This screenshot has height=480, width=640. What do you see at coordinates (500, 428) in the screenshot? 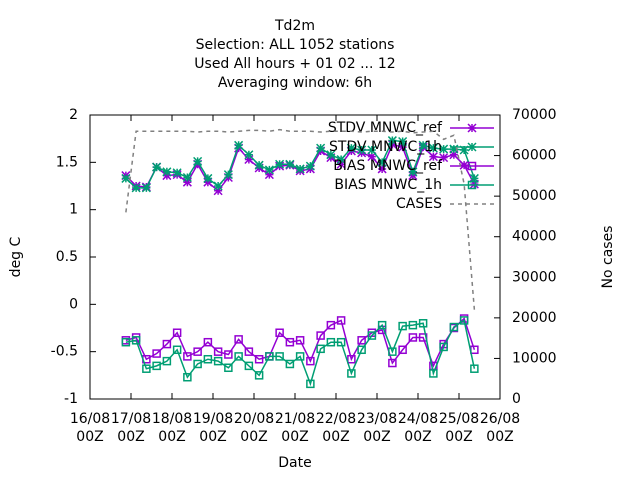
I see `x-tick-label: 26/08 00Z` at bounding box center [500, 428].